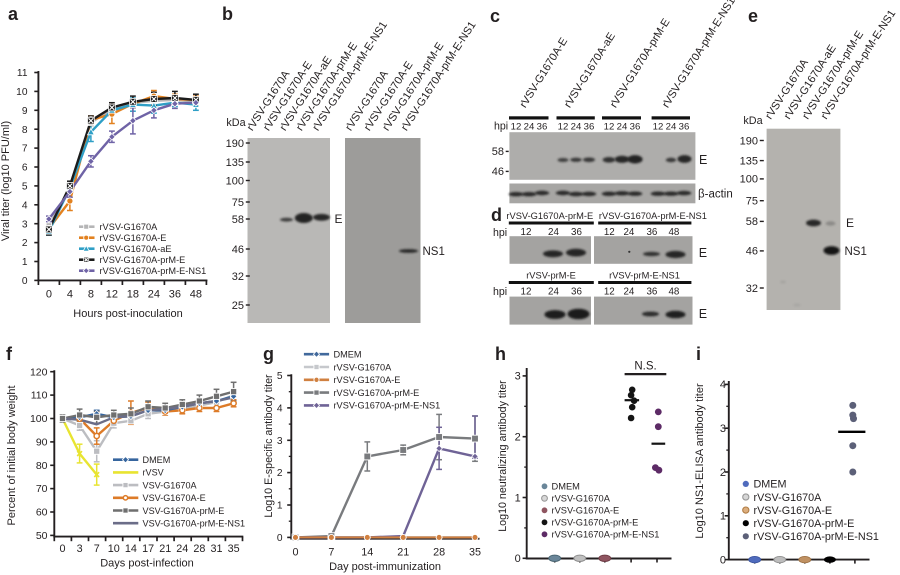 Image resolution: width=900 pixels, height=575 pixels. What do you see at coordinates (42, 513) in the screenshot?
I see `svg-text: 60` at bounding box center [42, 513].